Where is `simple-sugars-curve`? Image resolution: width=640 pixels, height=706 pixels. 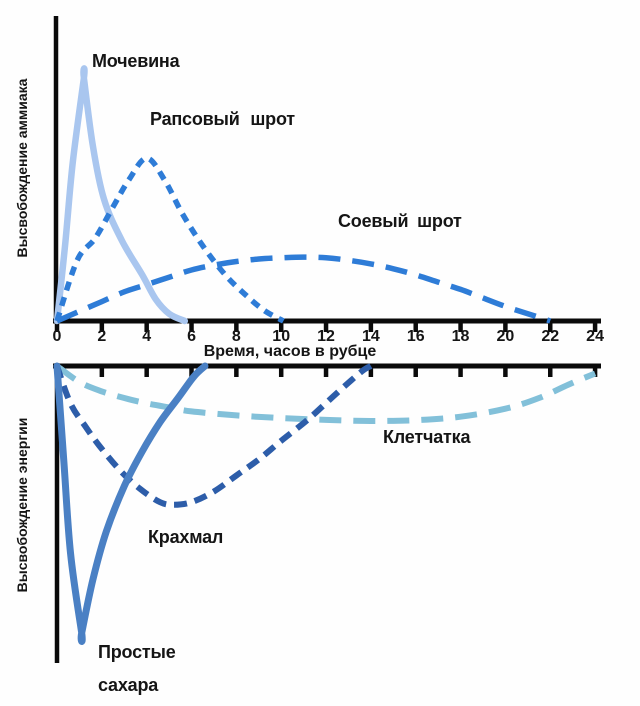
simple-sugars-curve is located at coordinates (131, 503).